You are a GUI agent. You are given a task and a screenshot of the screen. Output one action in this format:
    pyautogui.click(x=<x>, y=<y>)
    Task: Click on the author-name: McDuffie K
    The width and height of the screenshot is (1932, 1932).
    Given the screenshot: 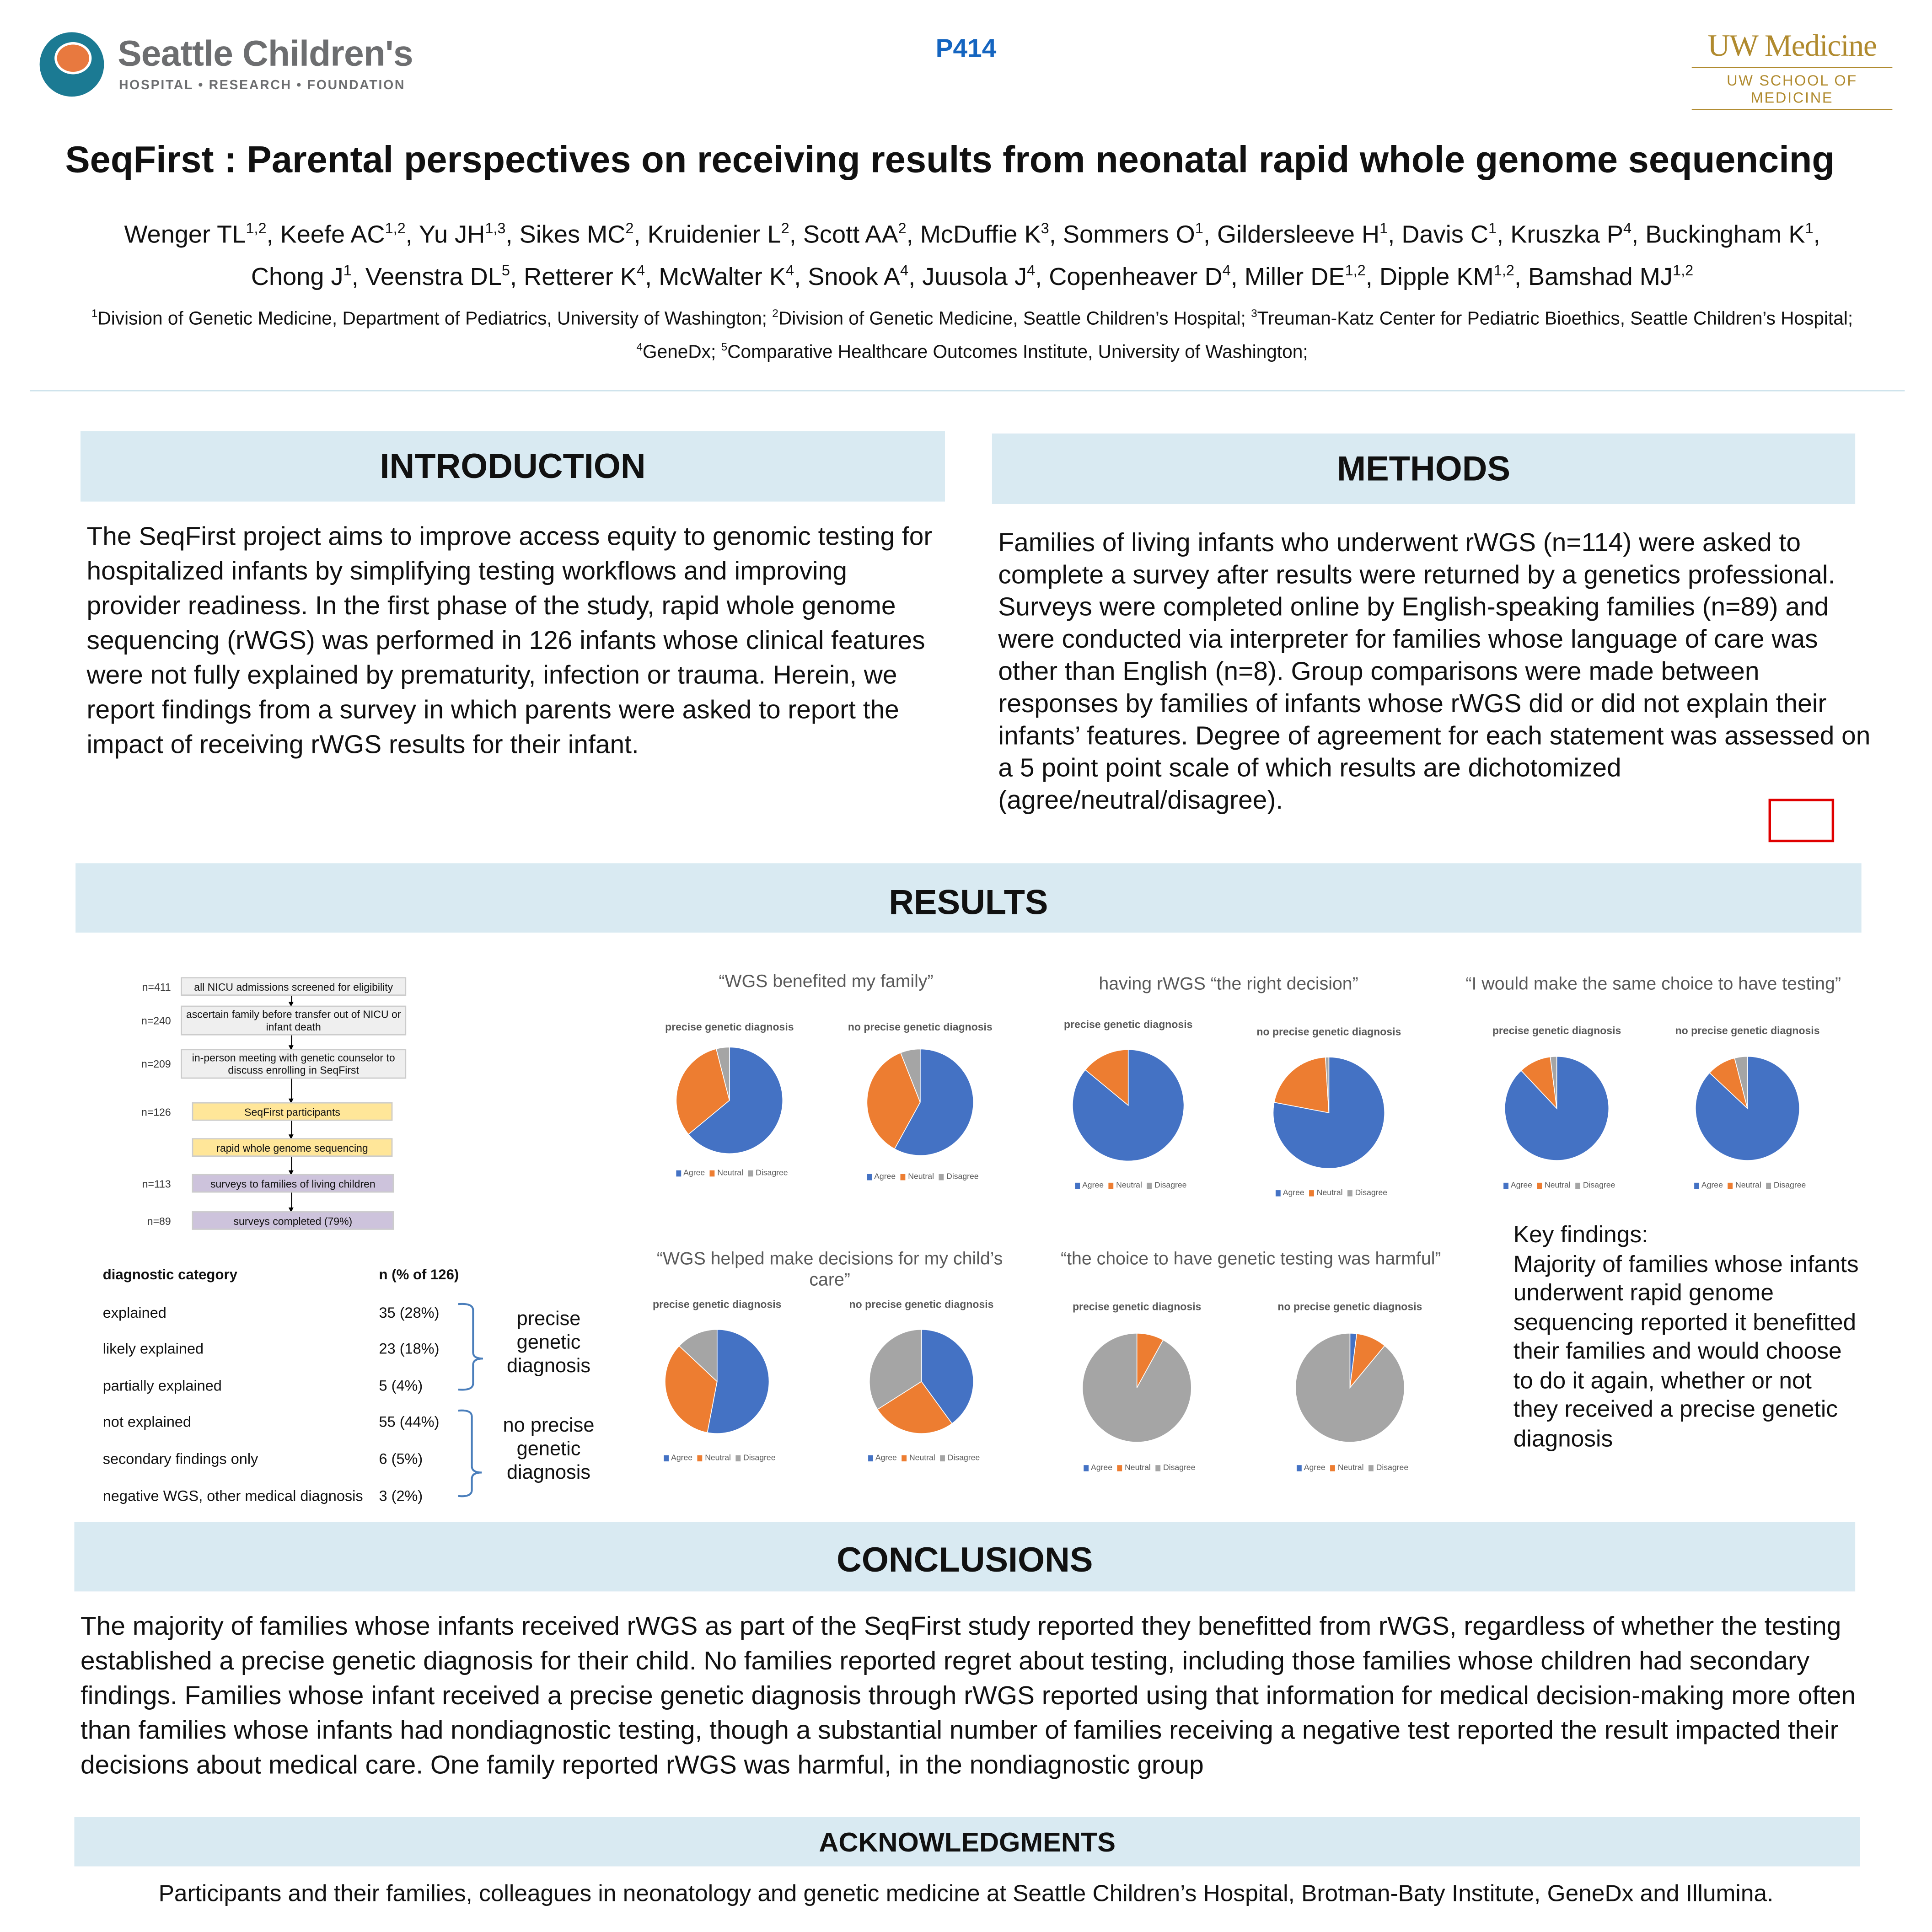 What is the action you would take?
    pyautogui.click(x=981, y=235)
    